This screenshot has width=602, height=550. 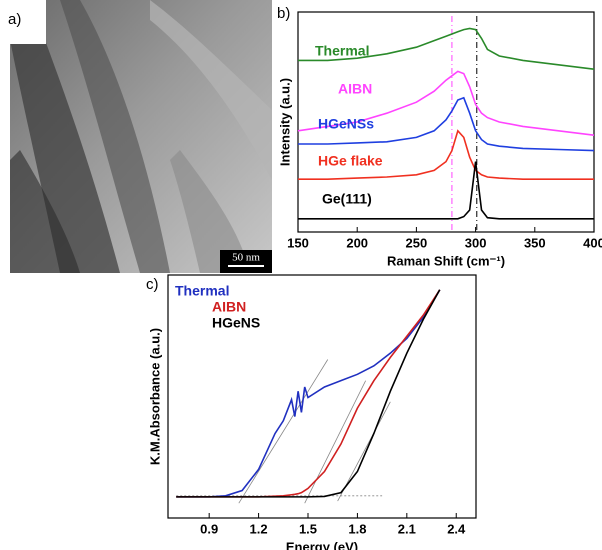 I want to click on panel-label: b), so click(x=283, y=13).